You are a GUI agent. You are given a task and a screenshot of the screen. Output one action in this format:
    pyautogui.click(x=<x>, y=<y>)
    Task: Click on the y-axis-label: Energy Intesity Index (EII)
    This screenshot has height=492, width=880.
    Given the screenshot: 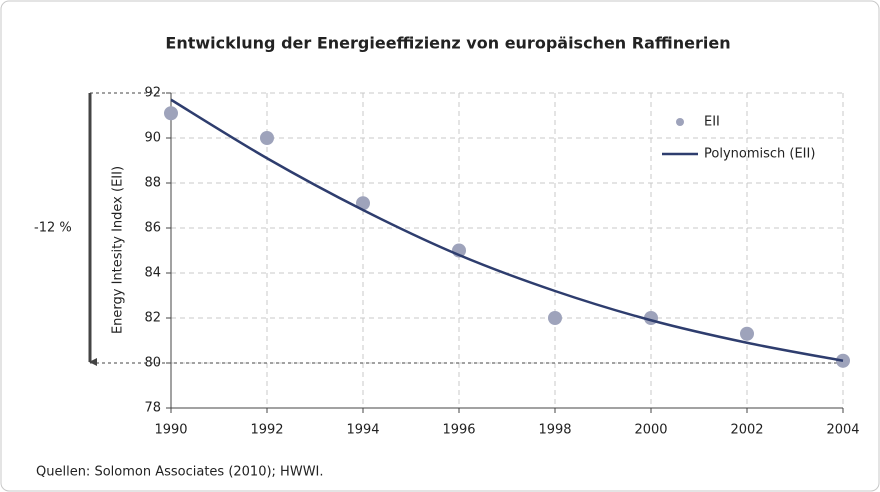 What is the action you would take?
    pyautogui.click(x=118, y=250)
    